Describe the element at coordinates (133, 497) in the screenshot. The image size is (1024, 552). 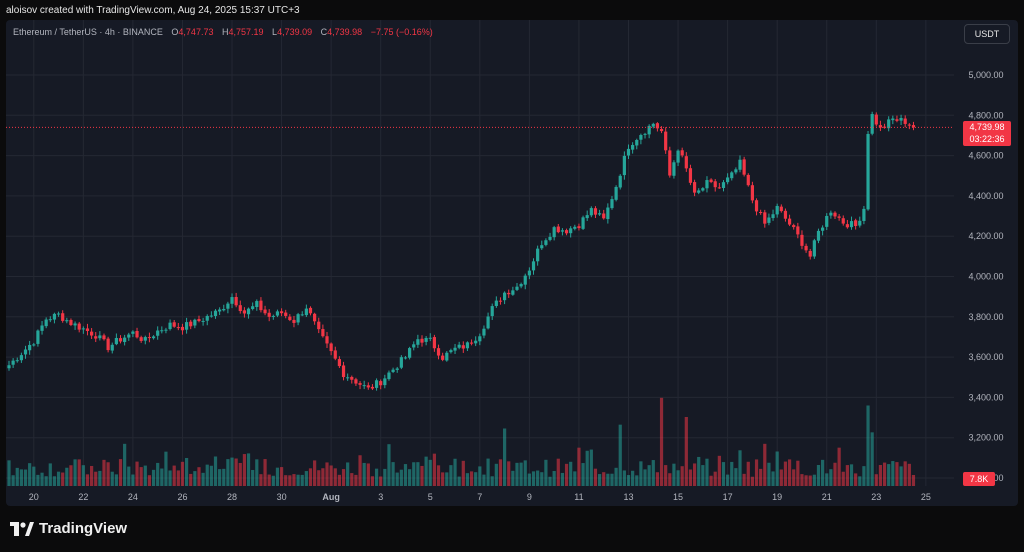
I see `x-tick-label: 24` at that location.